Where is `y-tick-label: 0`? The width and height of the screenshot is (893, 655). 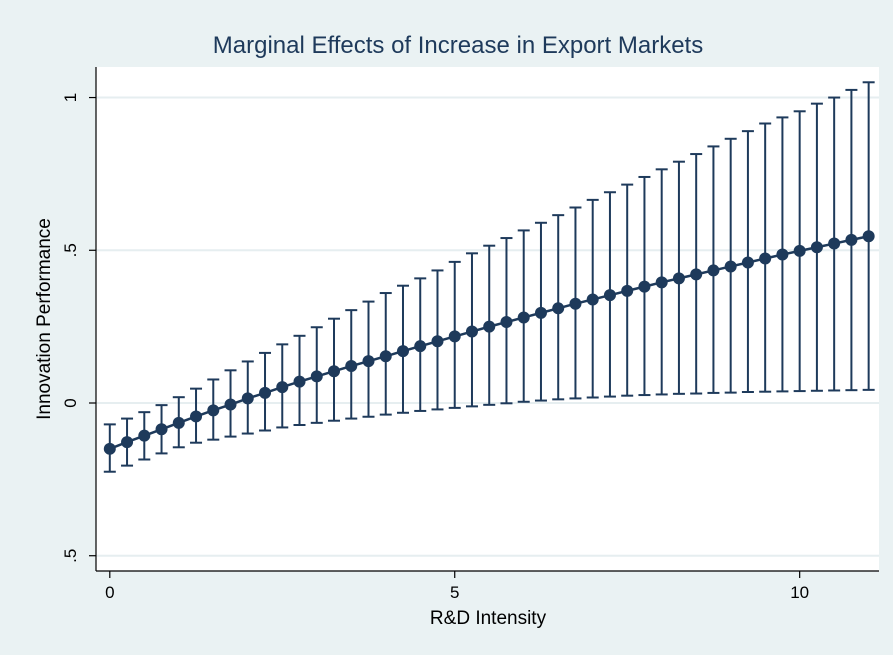
y-tick-label: 0 is located at coordinates (70, 402).